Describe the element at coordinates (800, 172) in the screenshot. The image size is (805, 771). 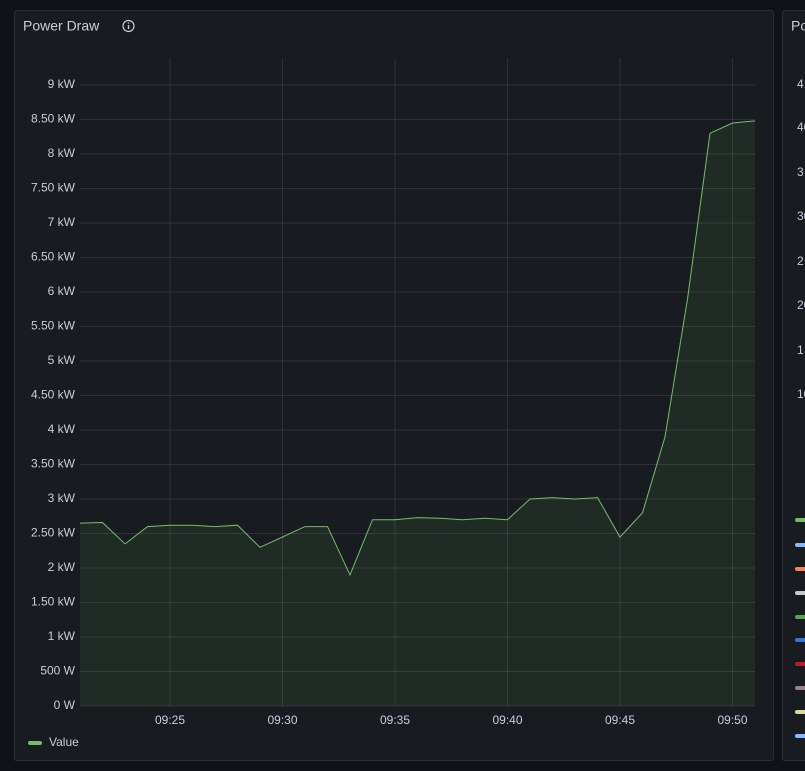
I see `right-y-tick-label: 3` at that location.